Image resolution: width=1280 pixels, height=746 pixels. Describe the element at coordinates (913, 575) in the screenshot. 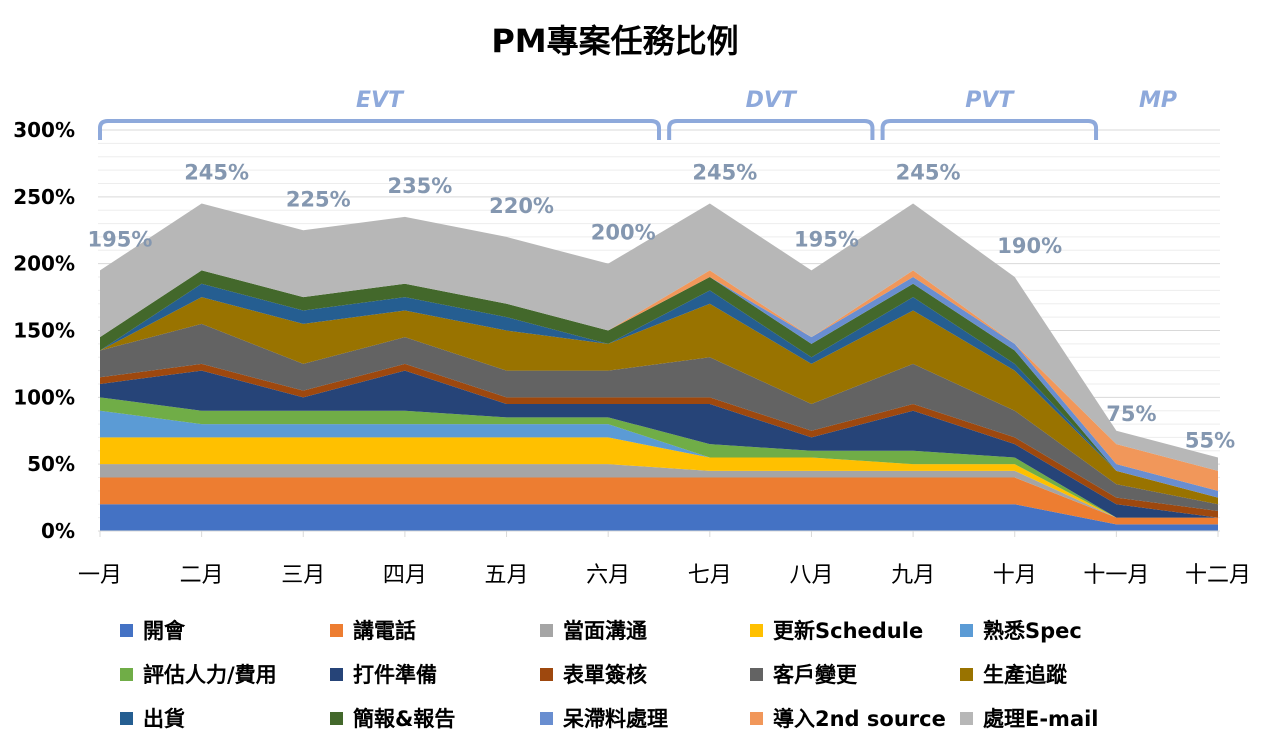

I see `x-tick-label: 九月` at that location.